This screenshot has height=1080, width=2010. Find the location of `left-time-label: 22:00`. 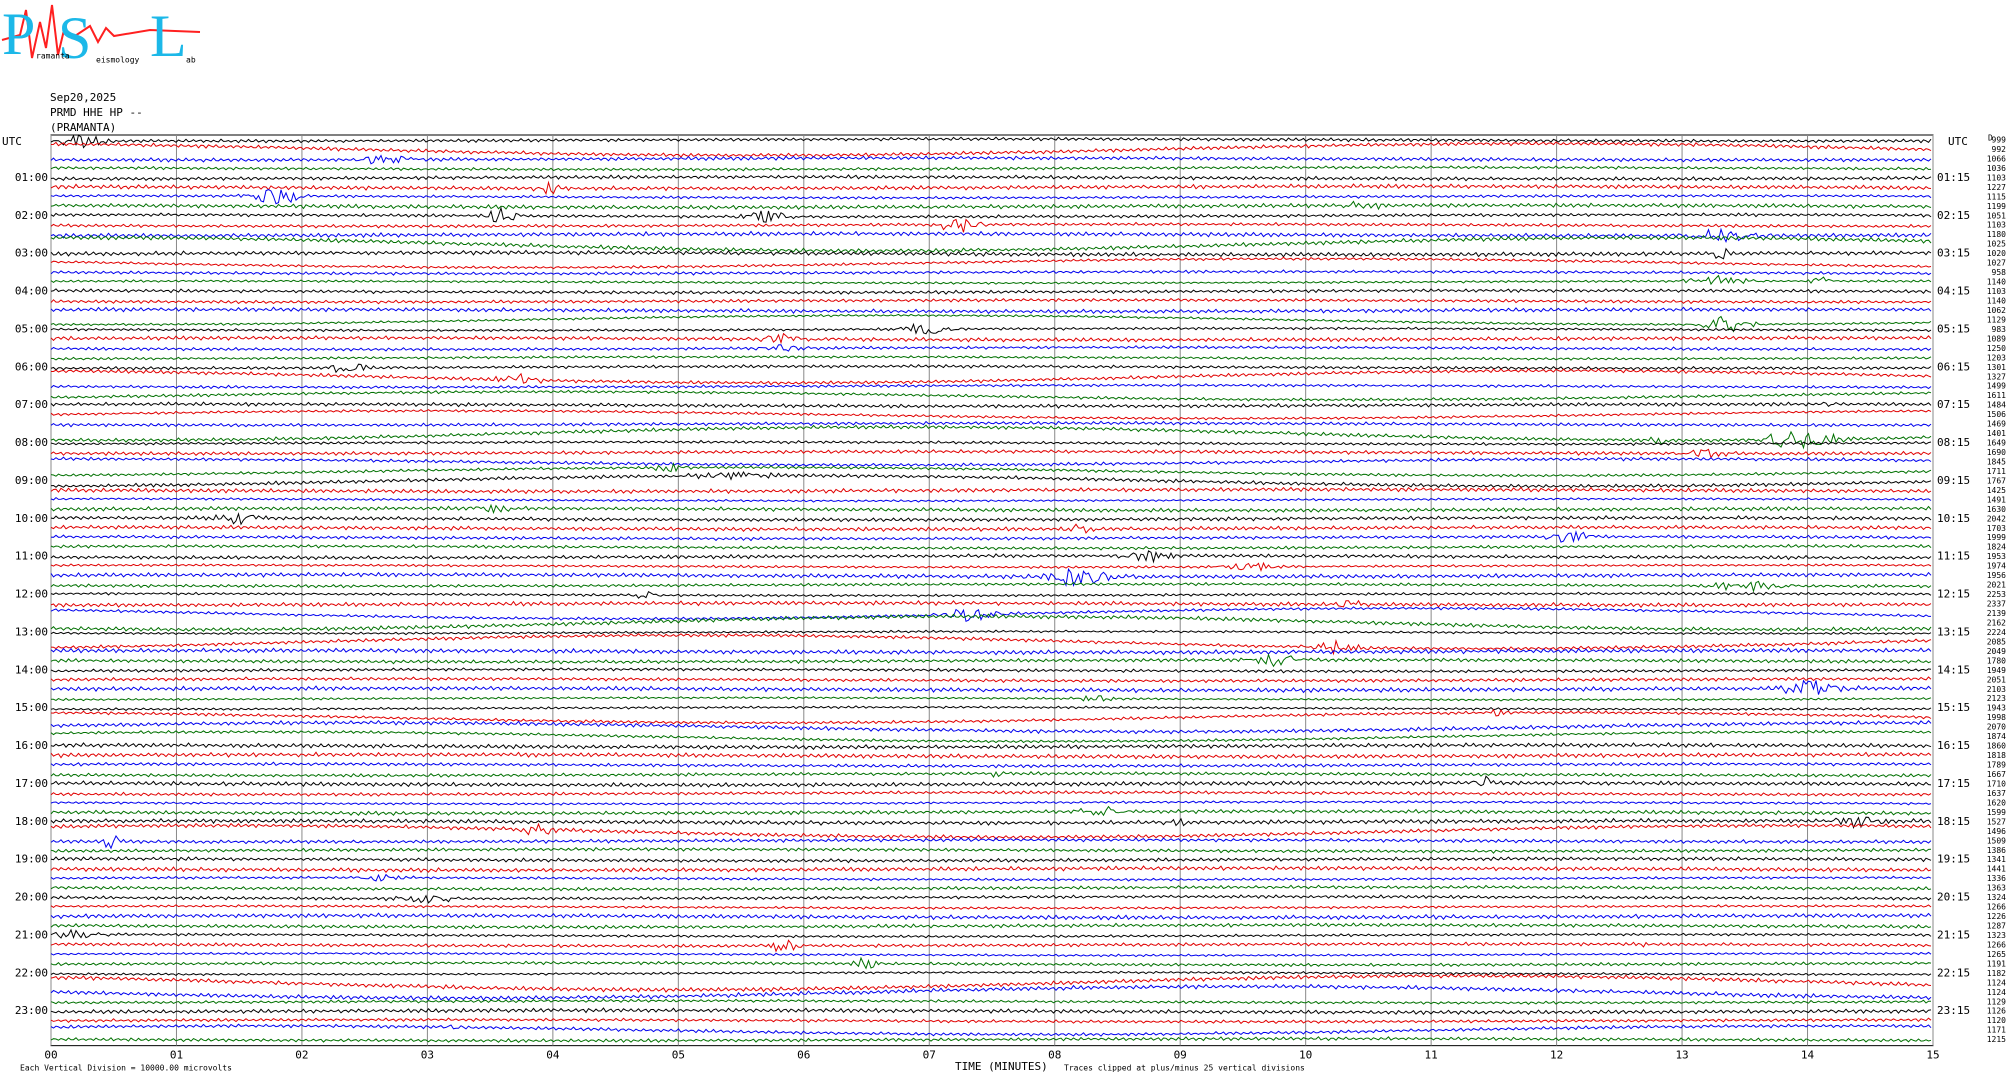

left-time-label: 22:00 is located at coordinates (31, 972).